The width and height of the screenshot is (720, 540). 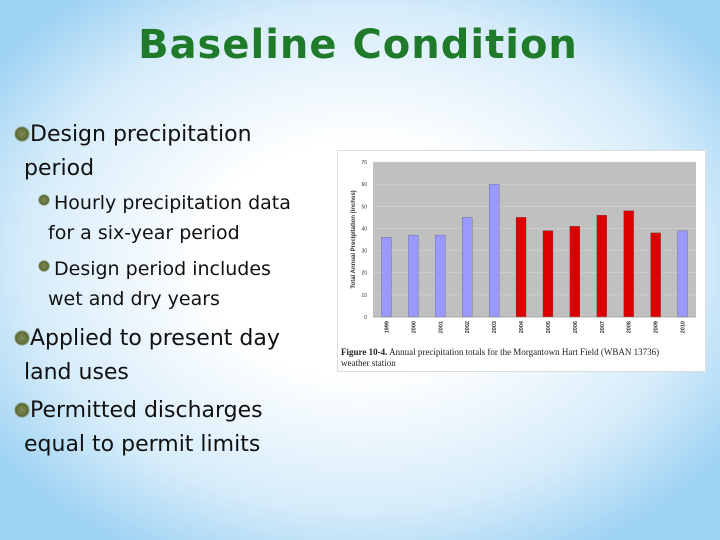 I want to click on y-tick-label: 40, so click(x=364, y=229).